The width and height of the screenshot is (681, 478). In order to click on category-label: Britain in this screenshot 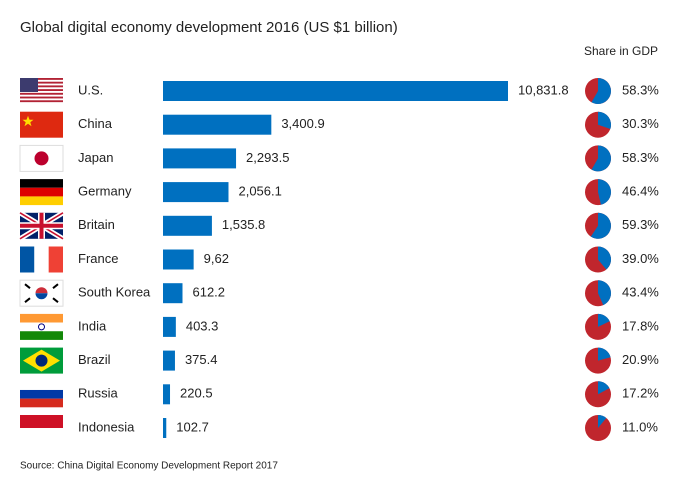, I will do `click(96, 224)`.